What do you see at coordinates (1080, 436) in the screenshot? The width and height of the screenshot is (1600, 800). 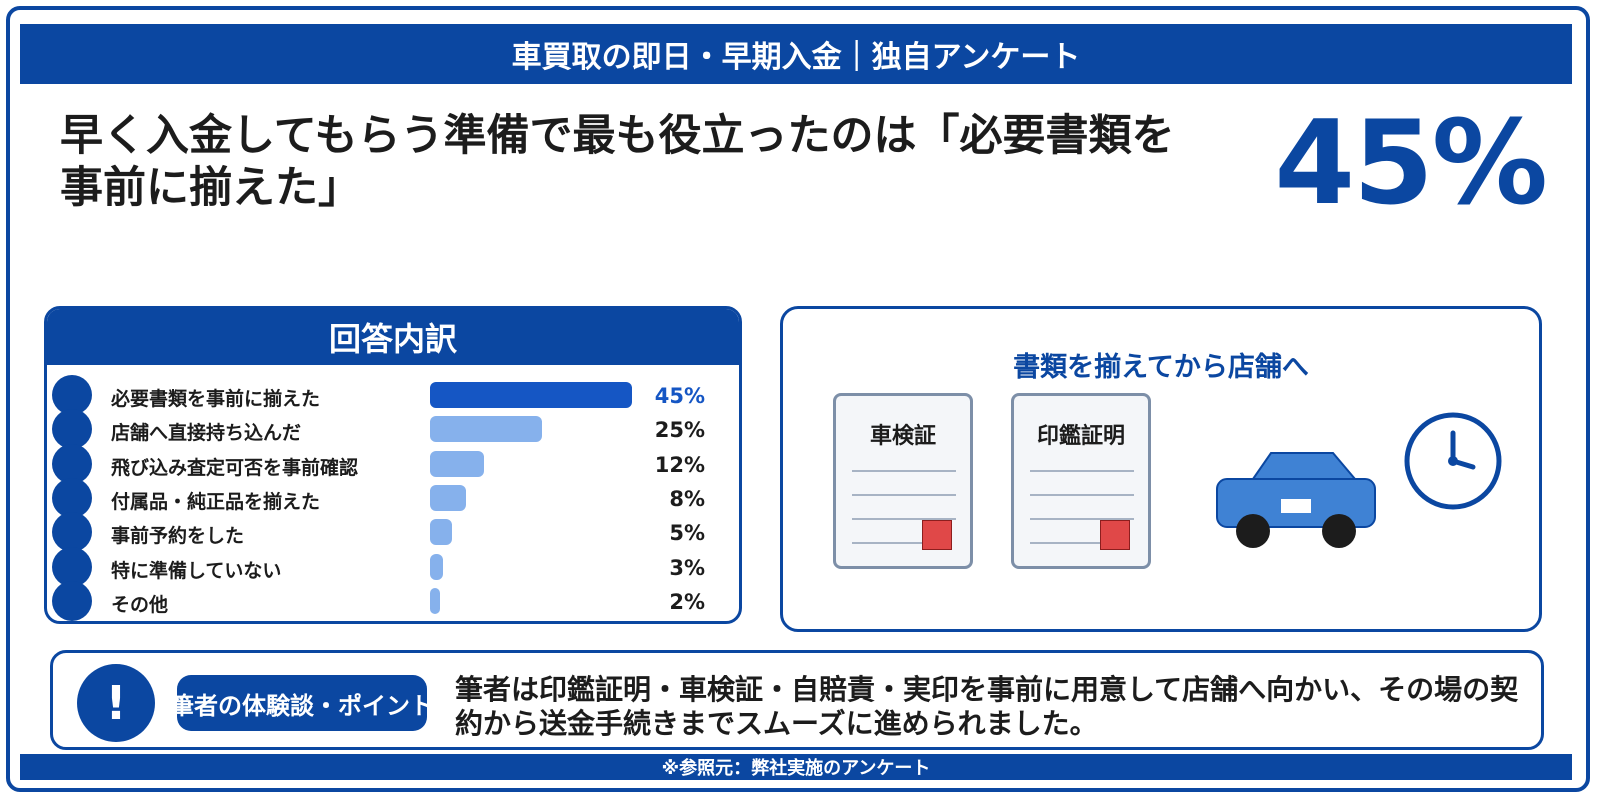 I see `doc-title-seal-certificate: 印鑑証明` at bounding box center [1080, 436].